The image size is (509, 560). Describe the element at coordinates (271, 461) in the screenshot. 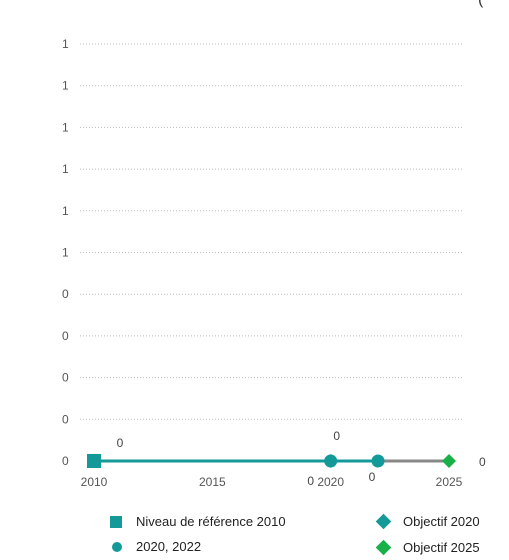

I see `series-marks` at that location.